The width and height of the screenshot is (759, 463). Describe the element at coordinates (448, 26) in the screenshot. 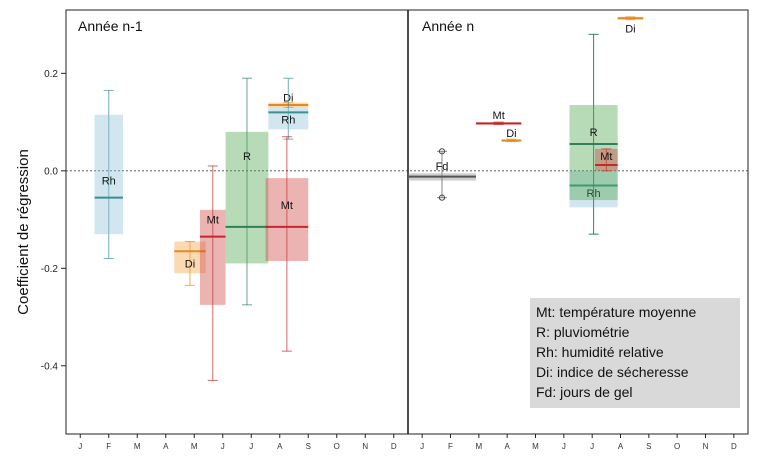

I see `panel-title: Année n` at that location.